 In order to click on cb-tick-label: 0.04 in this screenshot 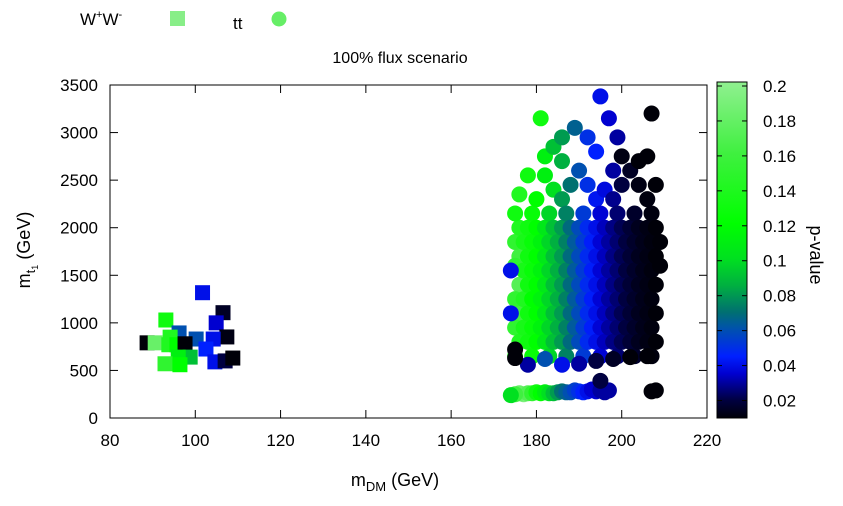, I will do `click(779, 366)`.